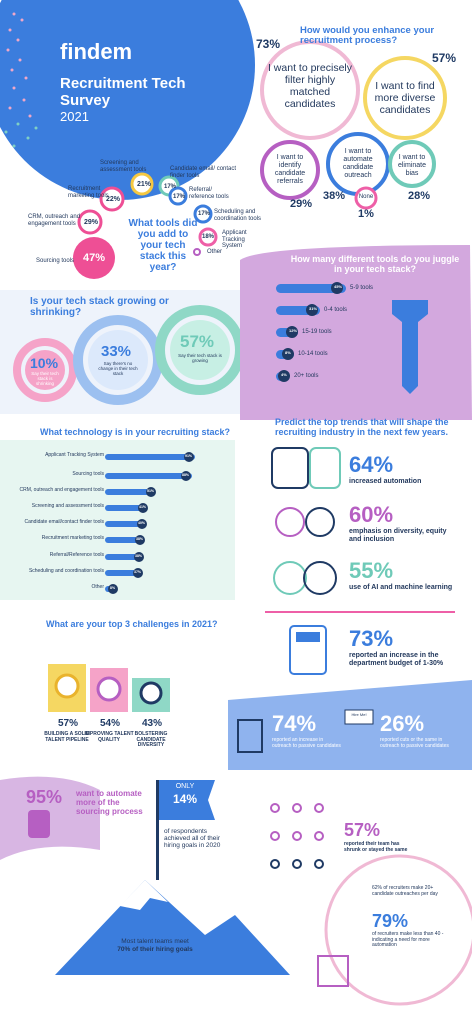 This screenshot has width=472, height=1024. I want to click on tool-pct-ats: 18%, so click(208, 237).